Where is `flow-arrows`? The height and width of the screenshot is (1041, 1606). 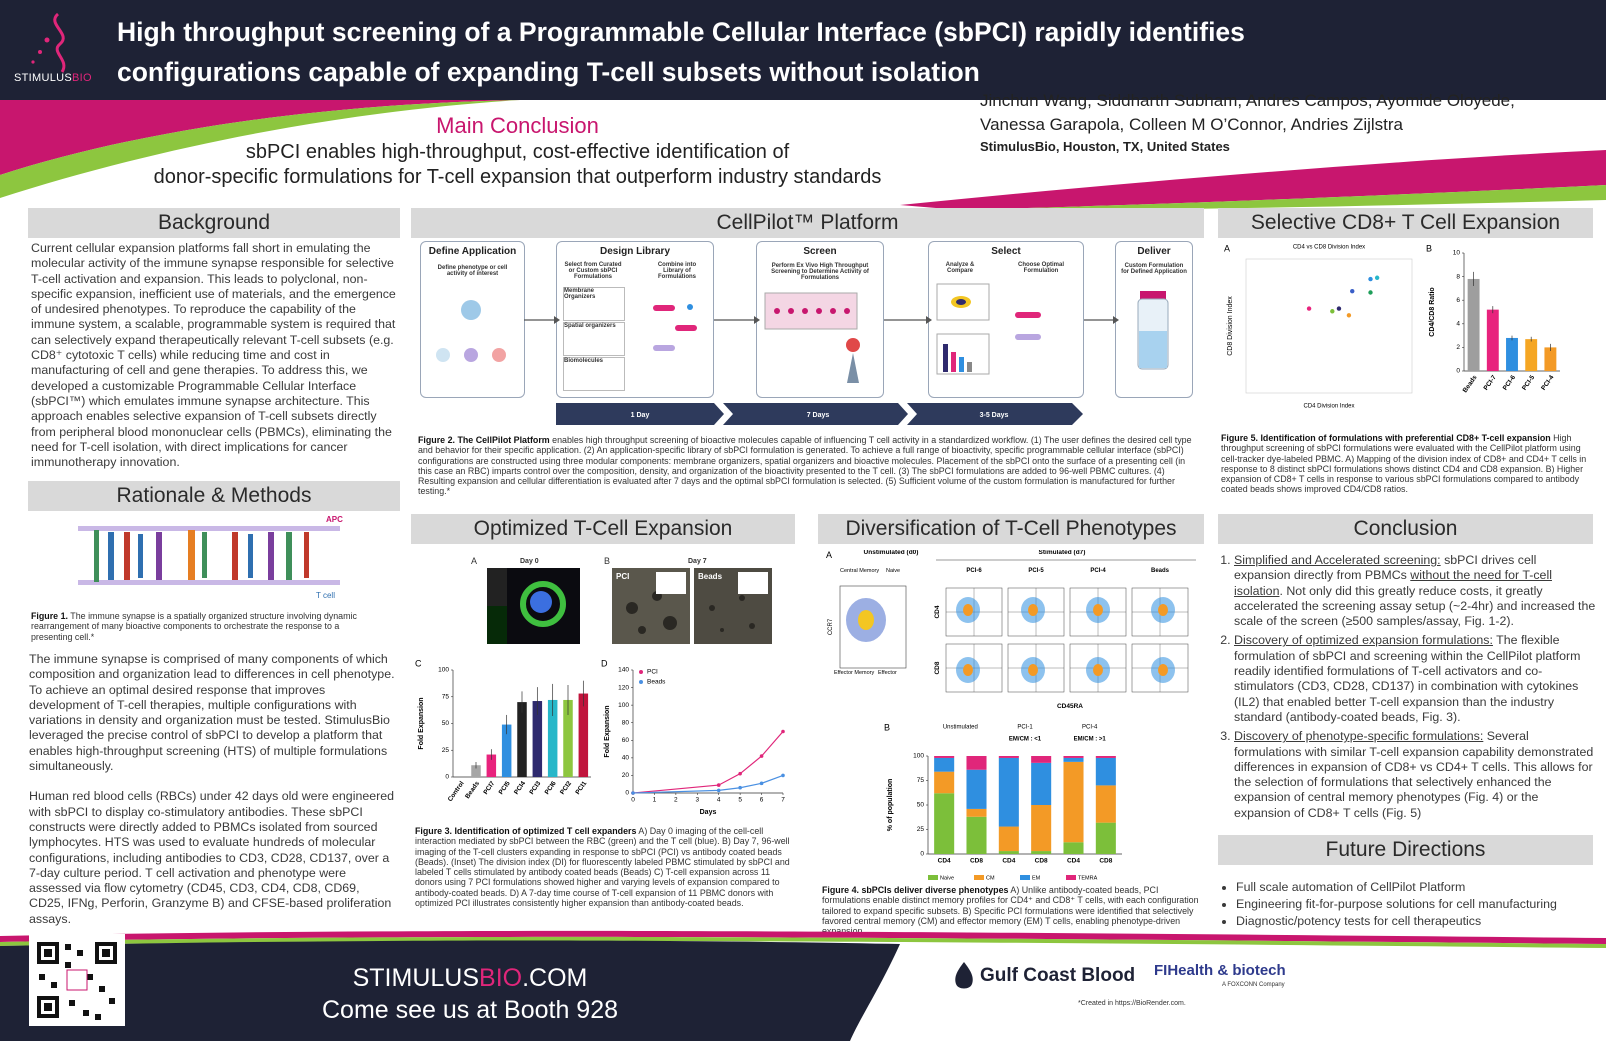 flow-arrows is located at coordinates (821, 320).